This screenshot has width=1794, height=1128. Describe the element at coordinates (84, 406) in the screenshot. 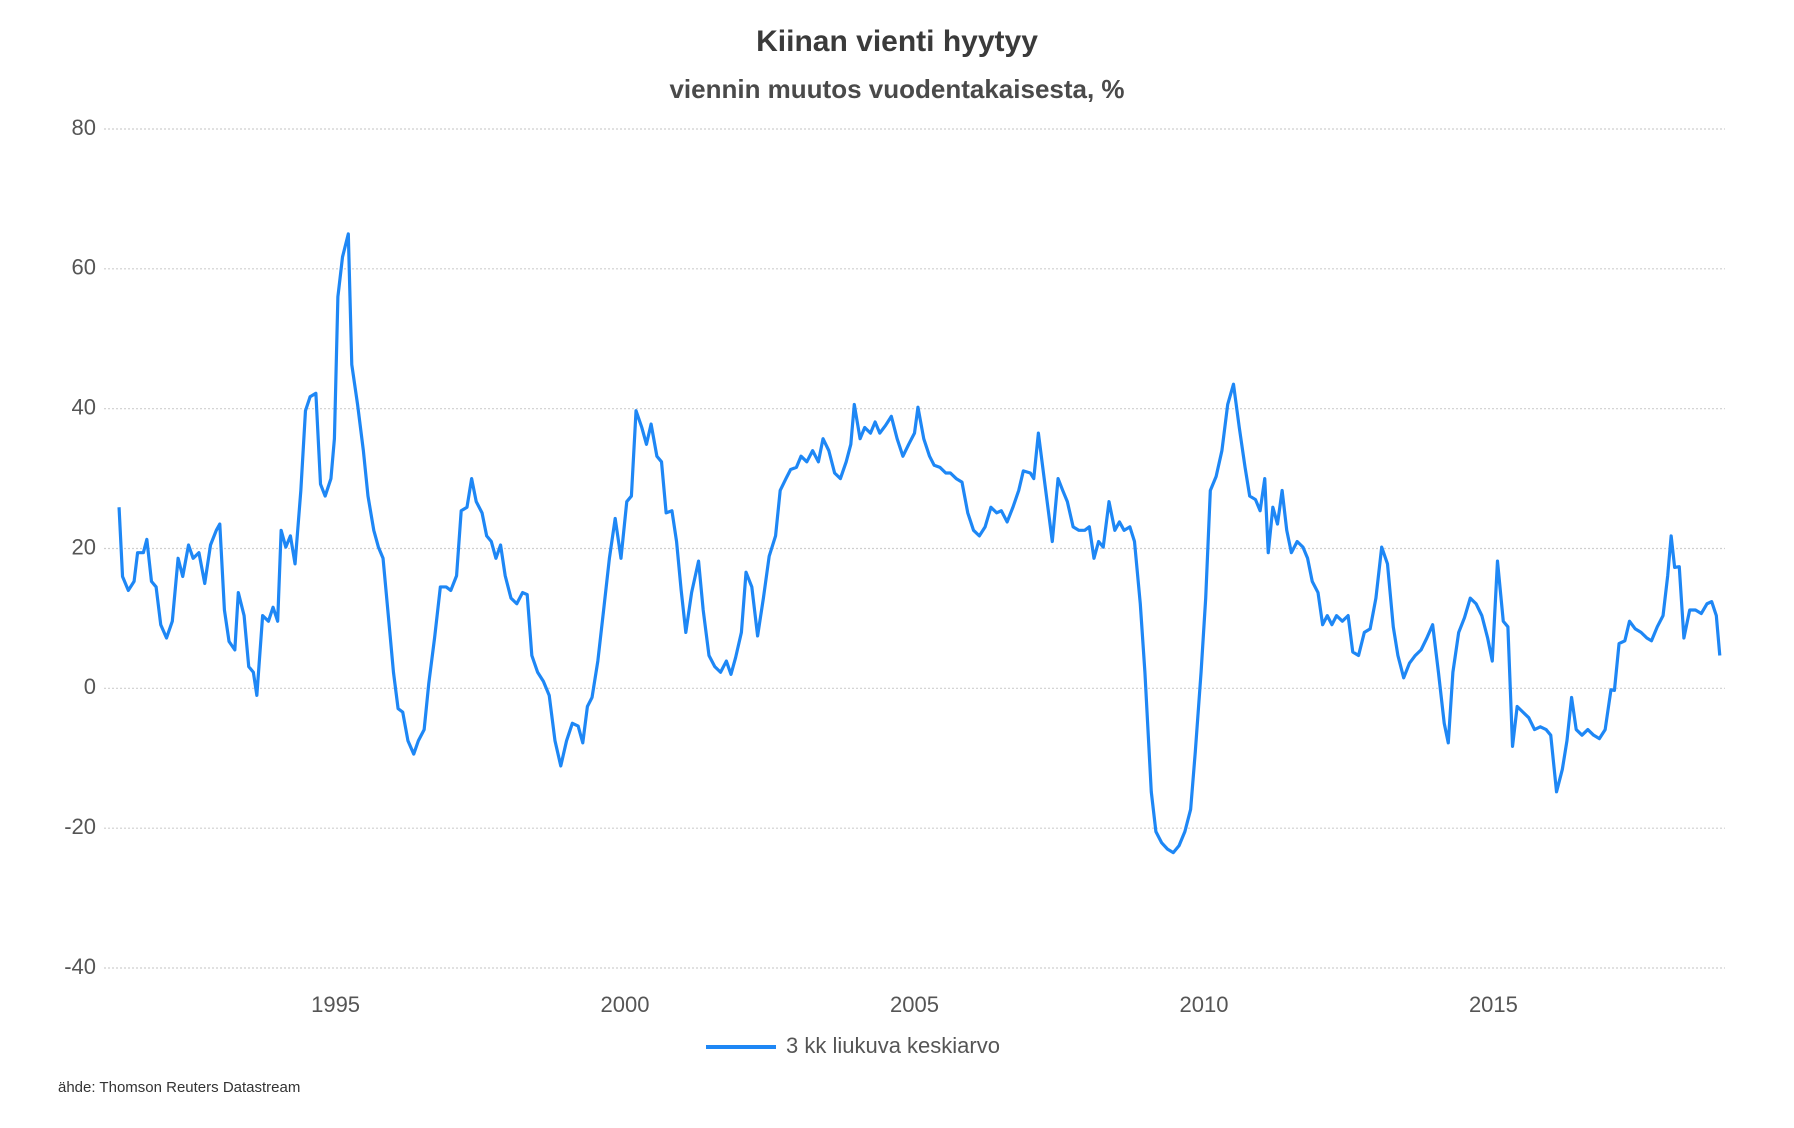

I see `y-tick-label: 40` at that location.